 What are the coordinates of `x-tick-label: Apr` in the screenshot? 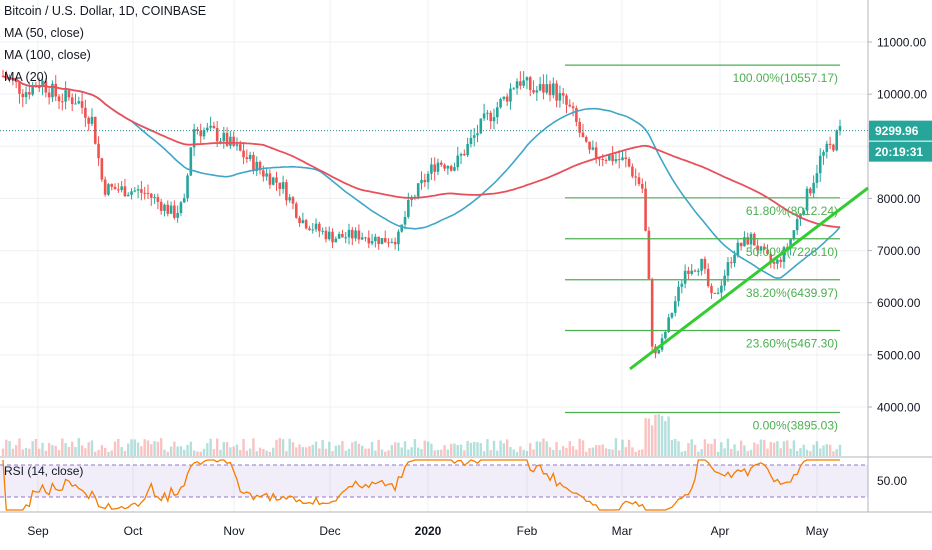 It's located at (720, 531).